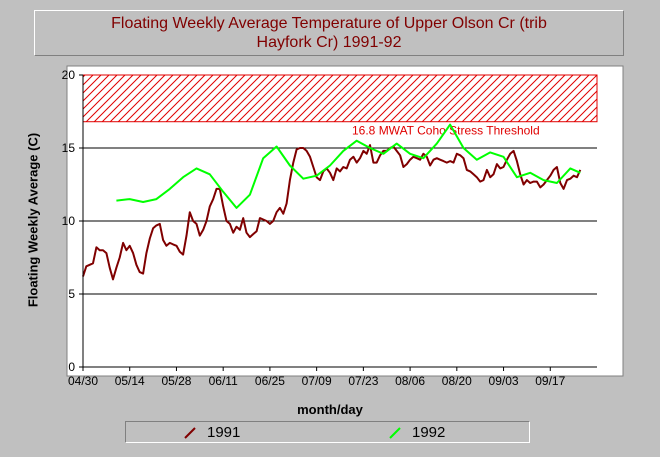  What do you see at coordinates (395, 433) in the screenshot?
I see `legend-swatch-1992` at bounding box center [395, 433].